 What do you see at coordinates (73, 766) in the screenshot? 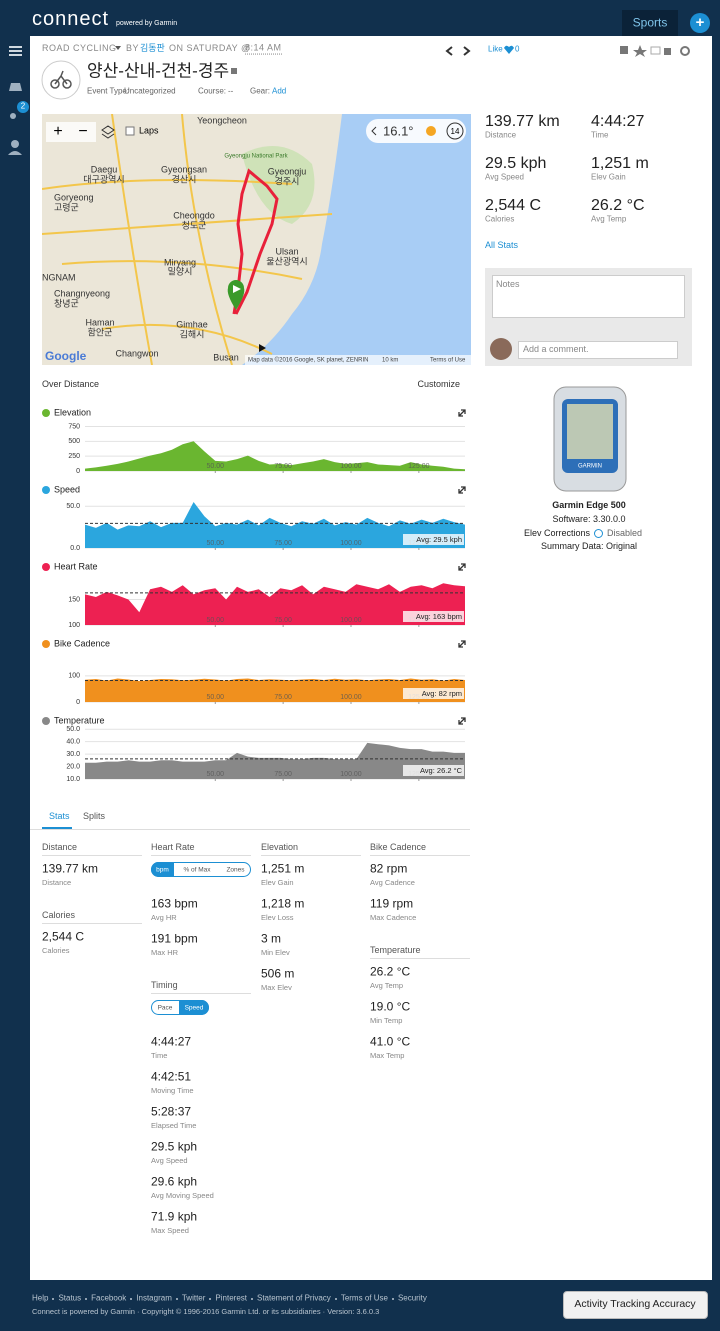
I see `y-tick-label: 20.0` at bounding box center [73, 766].